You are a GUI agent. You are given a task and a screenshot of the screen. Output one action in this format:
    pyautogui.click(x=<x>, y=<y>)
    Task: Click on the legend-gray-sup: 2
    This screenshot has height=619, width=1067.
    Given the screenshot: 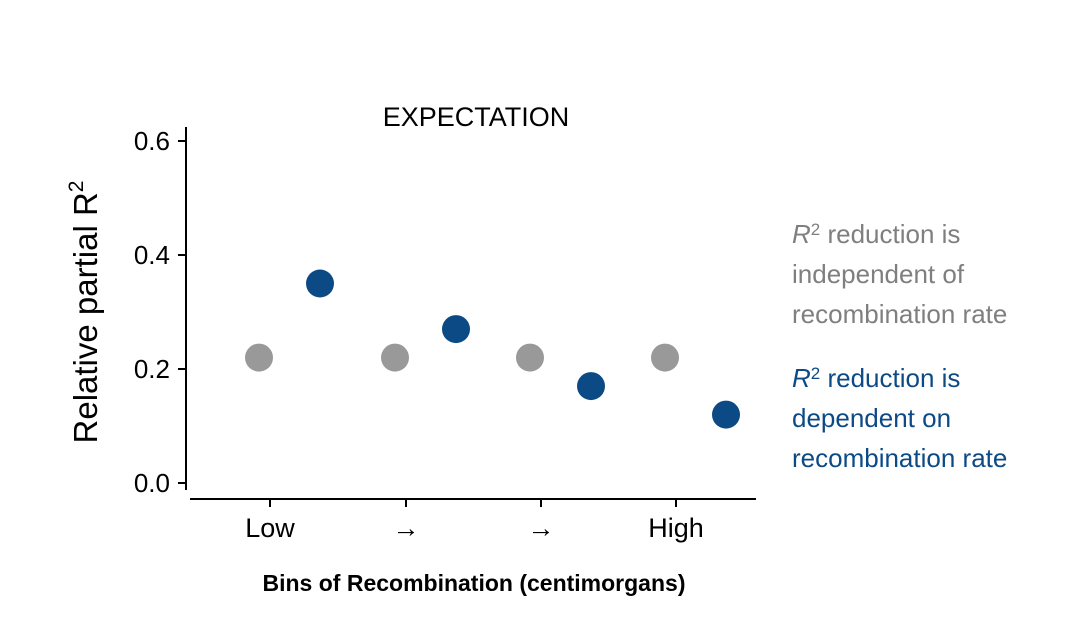 What is the action you would take?
    pyautogui.click(x=815, y=229)
    